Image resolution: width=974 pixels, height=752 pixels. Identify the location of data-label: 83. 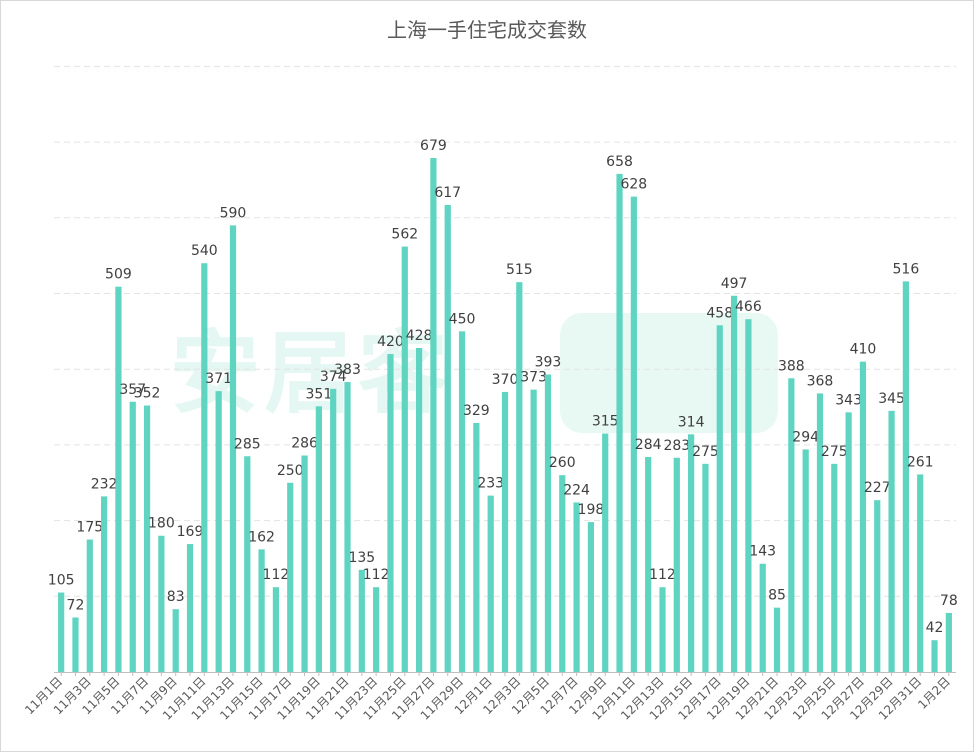
(176, 597).